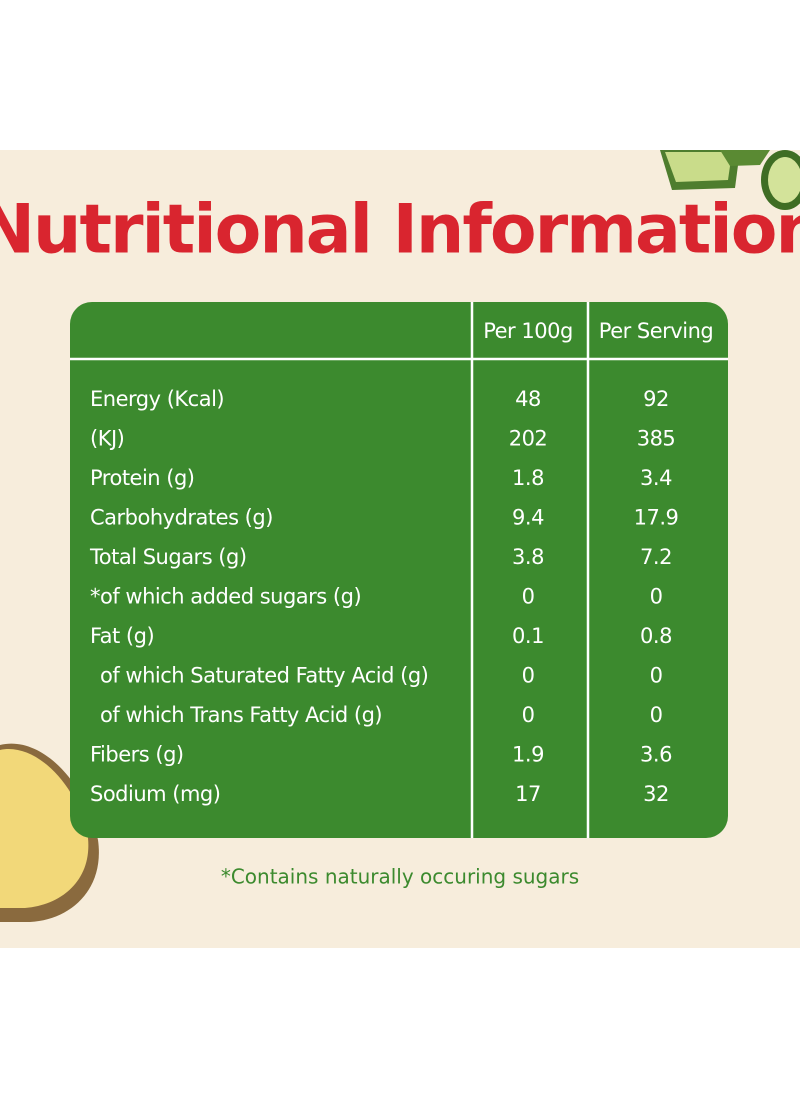 The width and height of the screenshot is (800, 1102). I want to click on row-label: of which Saturated Fatty Acid (g), so click(264, 676).